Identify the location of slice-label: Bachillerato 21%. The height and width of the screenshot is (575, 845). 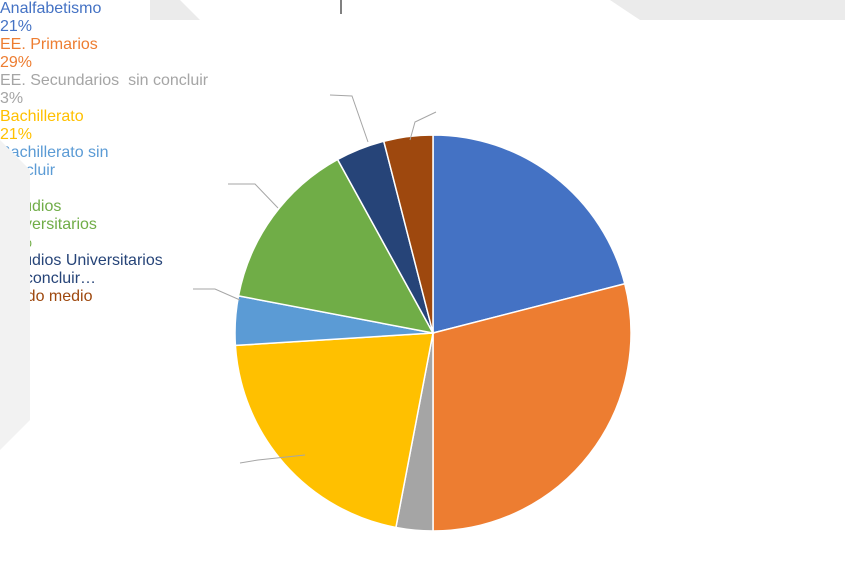
(70, 126).